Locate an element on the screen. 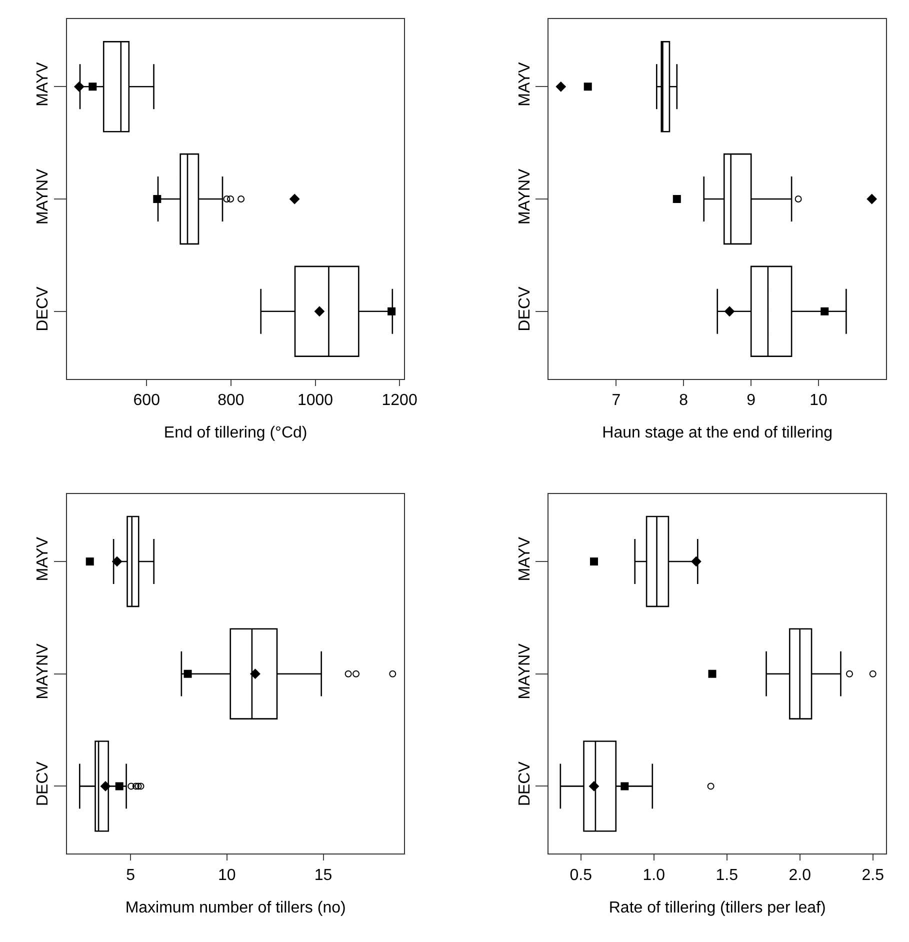 Image resolution: width=909 pixels, height=942 pixels. x-tick-label: 2.5 is located at coordinates (873, 875).